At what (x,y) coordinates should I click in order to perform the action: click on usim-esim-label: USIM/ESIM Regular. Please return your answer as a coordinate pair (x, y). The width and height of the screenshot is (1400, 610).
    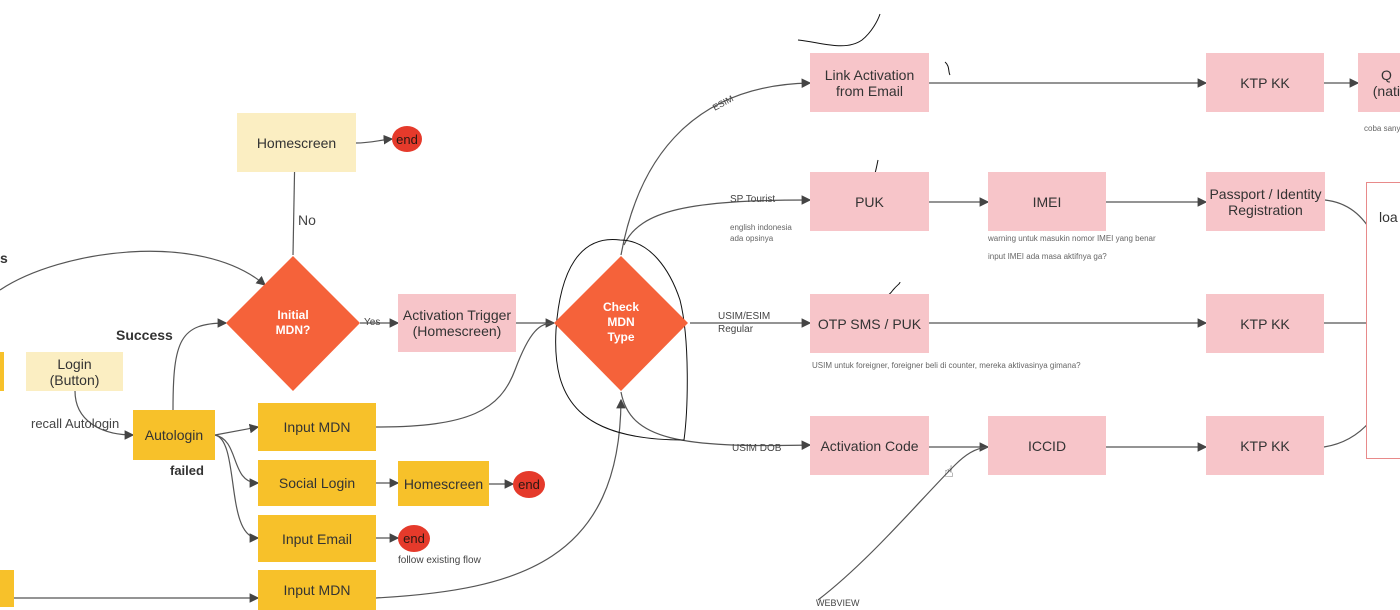
    Looking at the image, I should click on (744, 323).